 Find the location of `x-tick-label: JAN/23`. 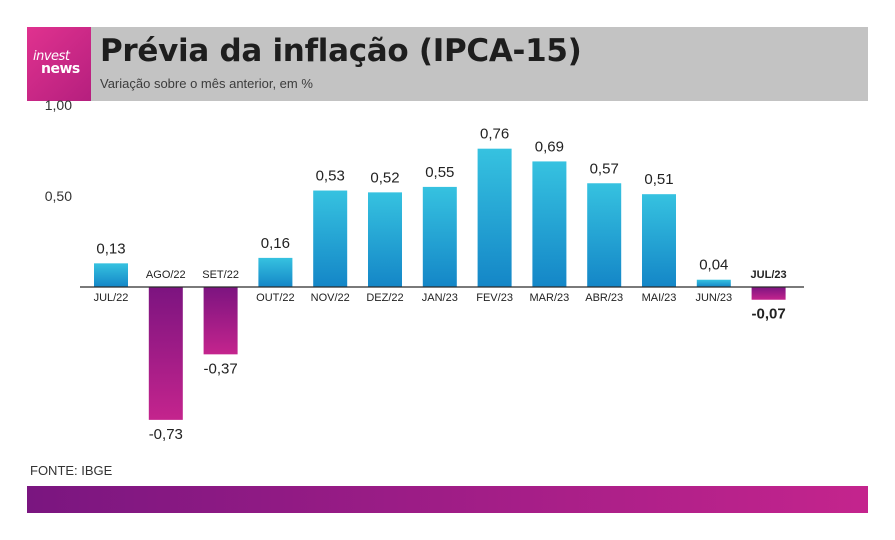

x-tick-label: JAN/23 is located at coordinates (440, 298).